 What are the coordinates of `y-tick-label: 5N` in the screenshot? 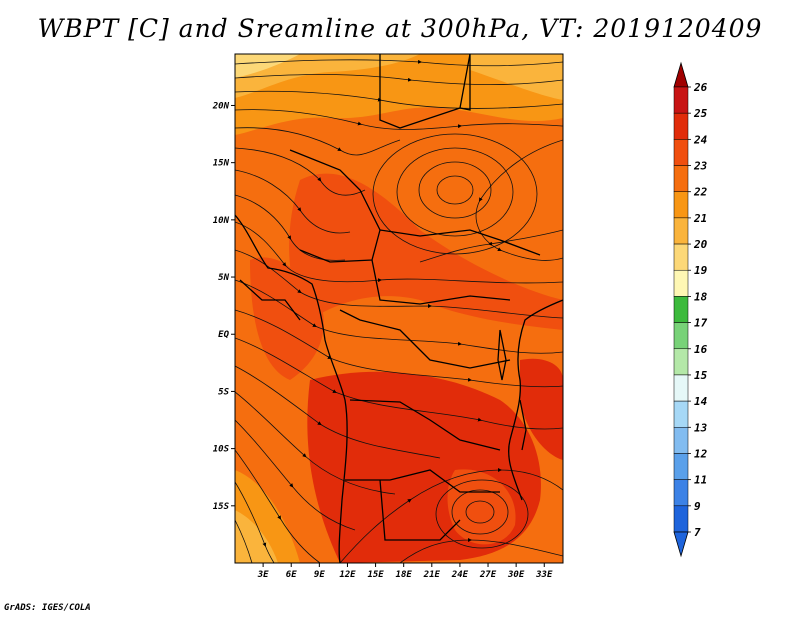 It's located at (223, 278).